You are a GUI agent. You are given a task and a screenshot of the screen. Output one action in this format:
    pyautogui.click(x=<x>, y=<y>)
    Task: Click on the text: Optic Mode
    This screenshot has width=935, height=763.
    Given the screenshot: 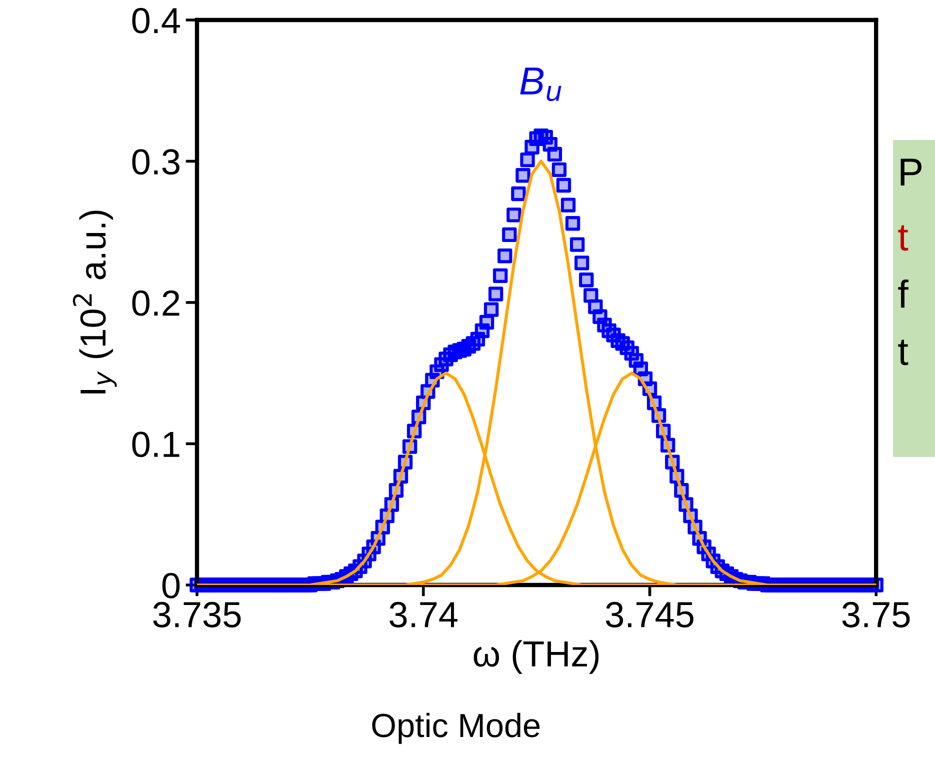 What is the action you would take?
    pyautogui.click(x=456, y=728)
    